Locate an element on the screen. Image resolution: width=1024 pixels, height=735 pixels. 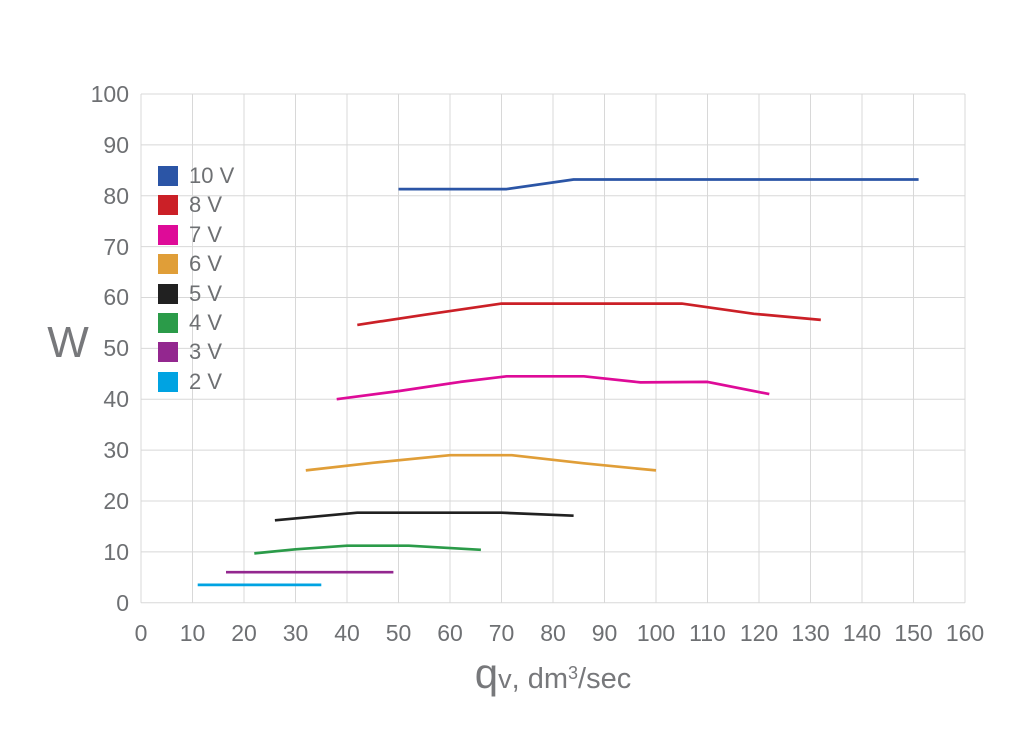
series-line-4v is located at coordinates (367, 549).